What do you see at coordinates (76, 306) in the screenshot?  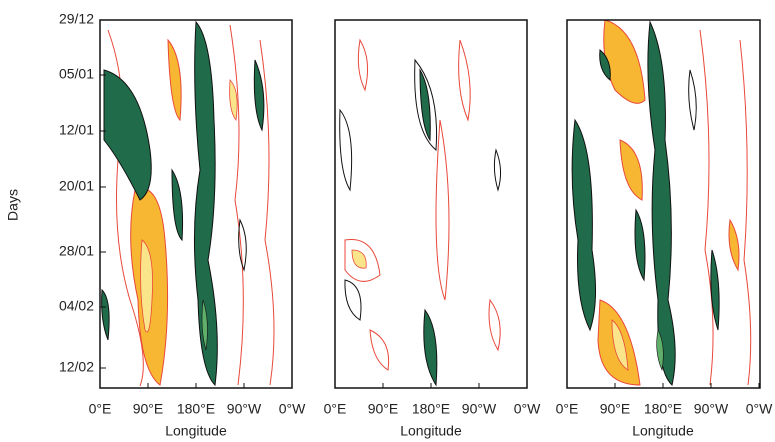 I see `y-tick-label: 04/02` at bounding box center [76, 306].